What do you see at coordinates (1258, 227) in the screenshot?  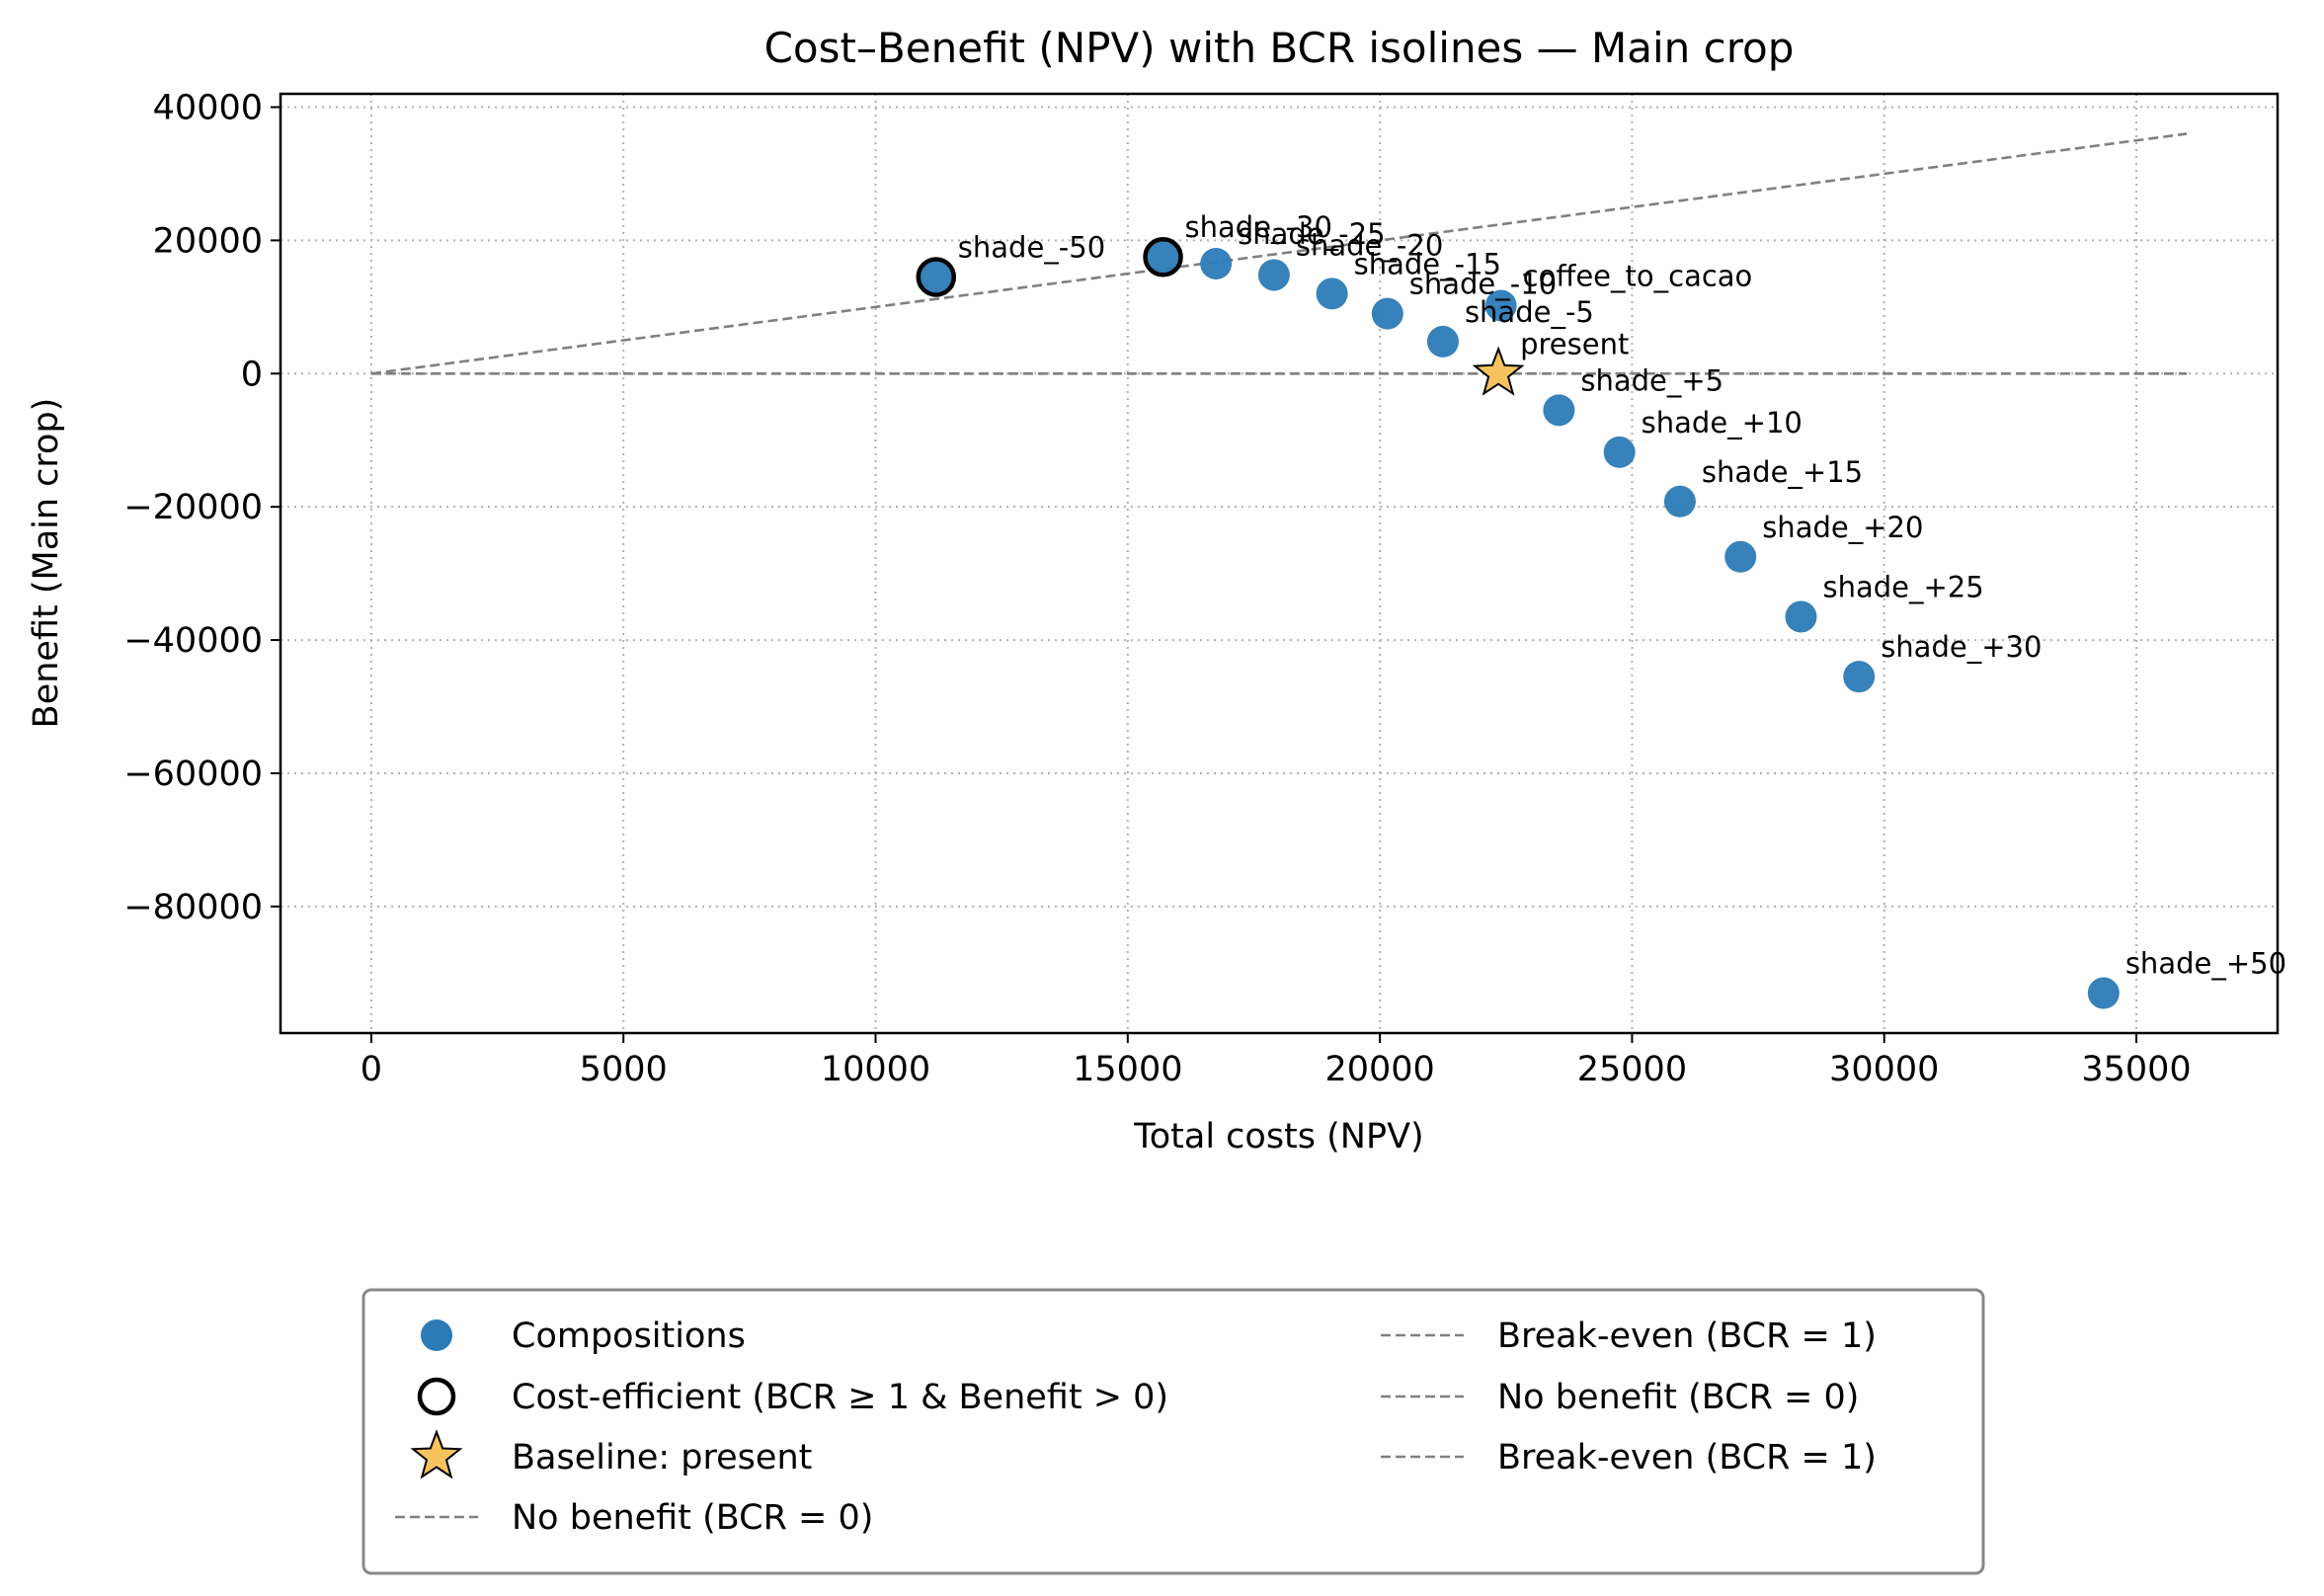 I see `point-label: shade_-30` at bounding box center [1258, 227].